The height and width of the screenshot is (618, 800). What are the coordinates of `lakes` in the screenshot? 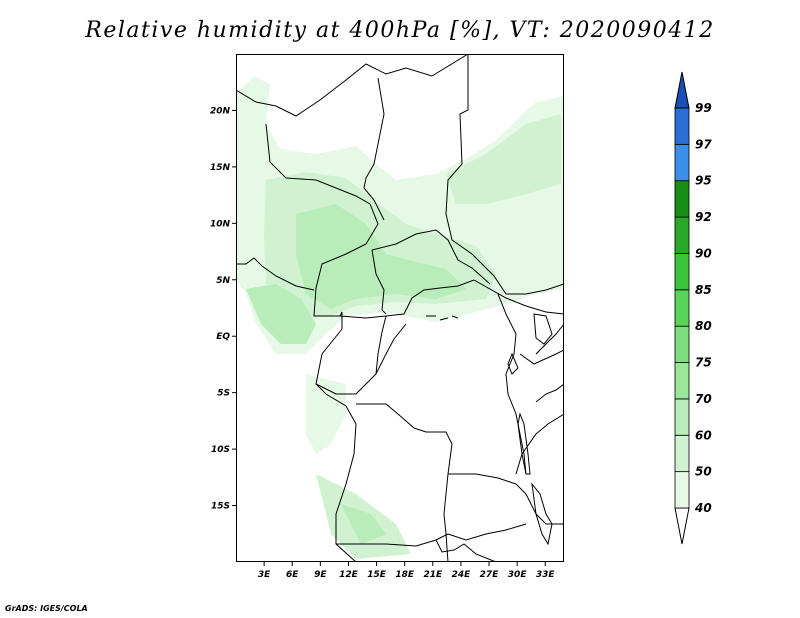 It's located at (489, 429).